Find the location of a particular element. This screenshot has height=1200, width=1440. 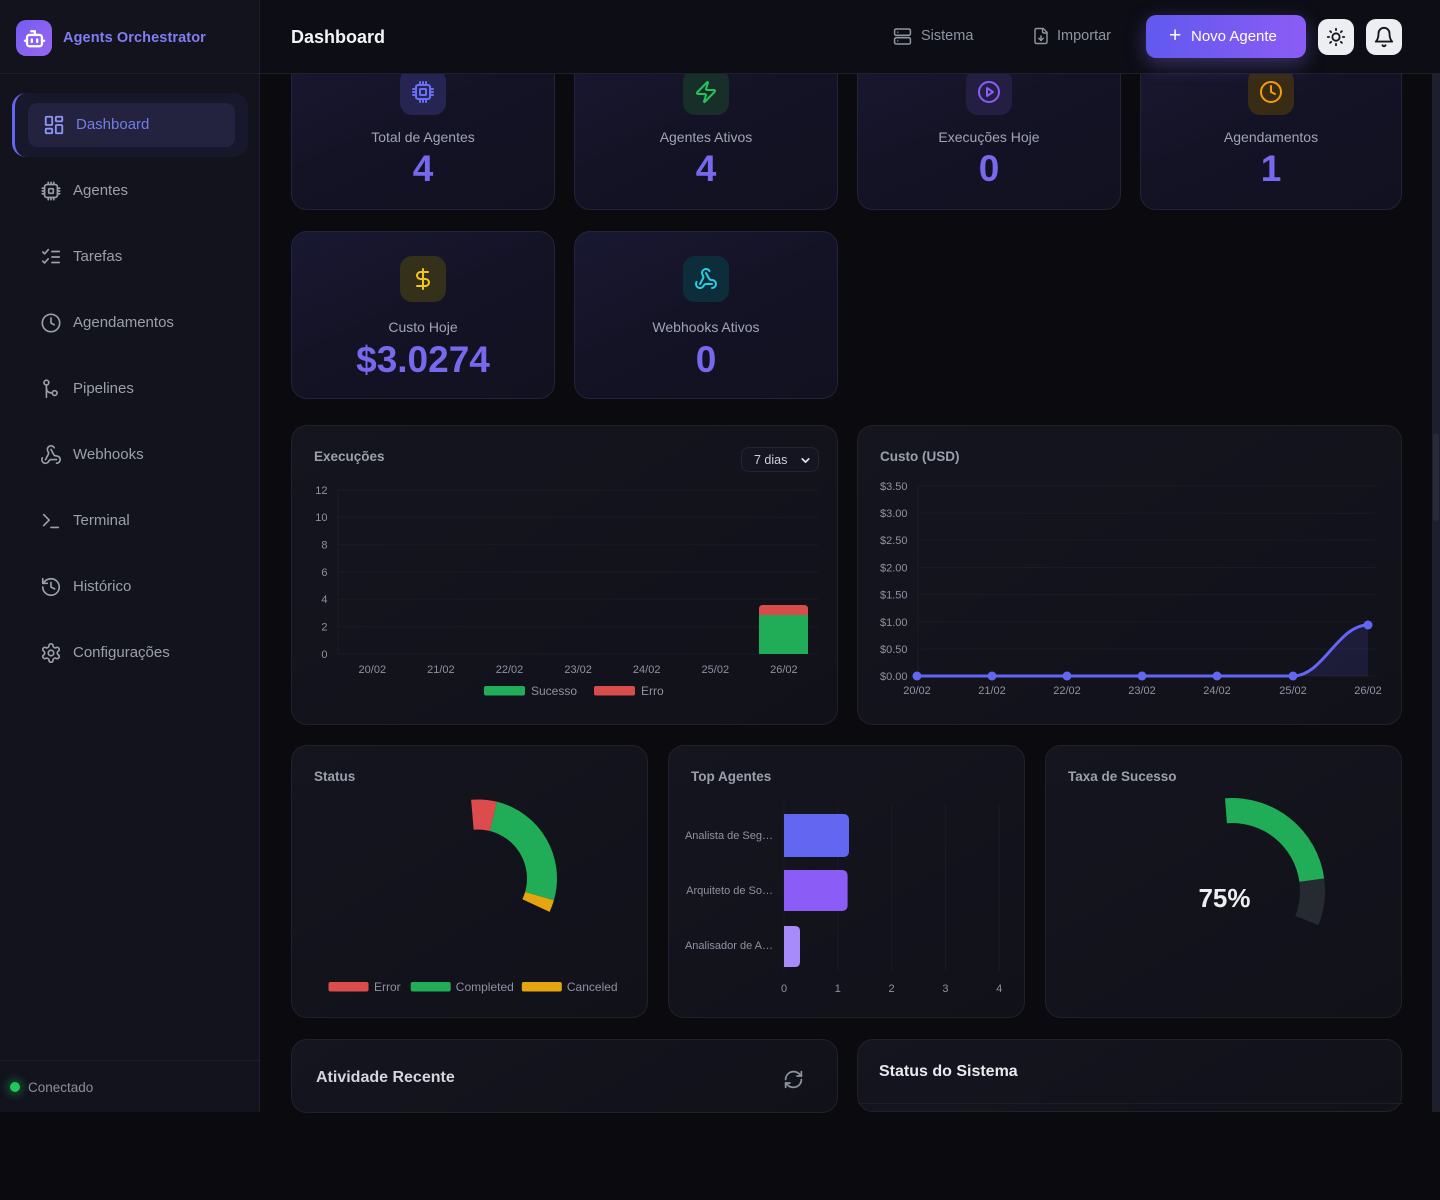

svg-text: 75% is located at coordinates (1224, 898).